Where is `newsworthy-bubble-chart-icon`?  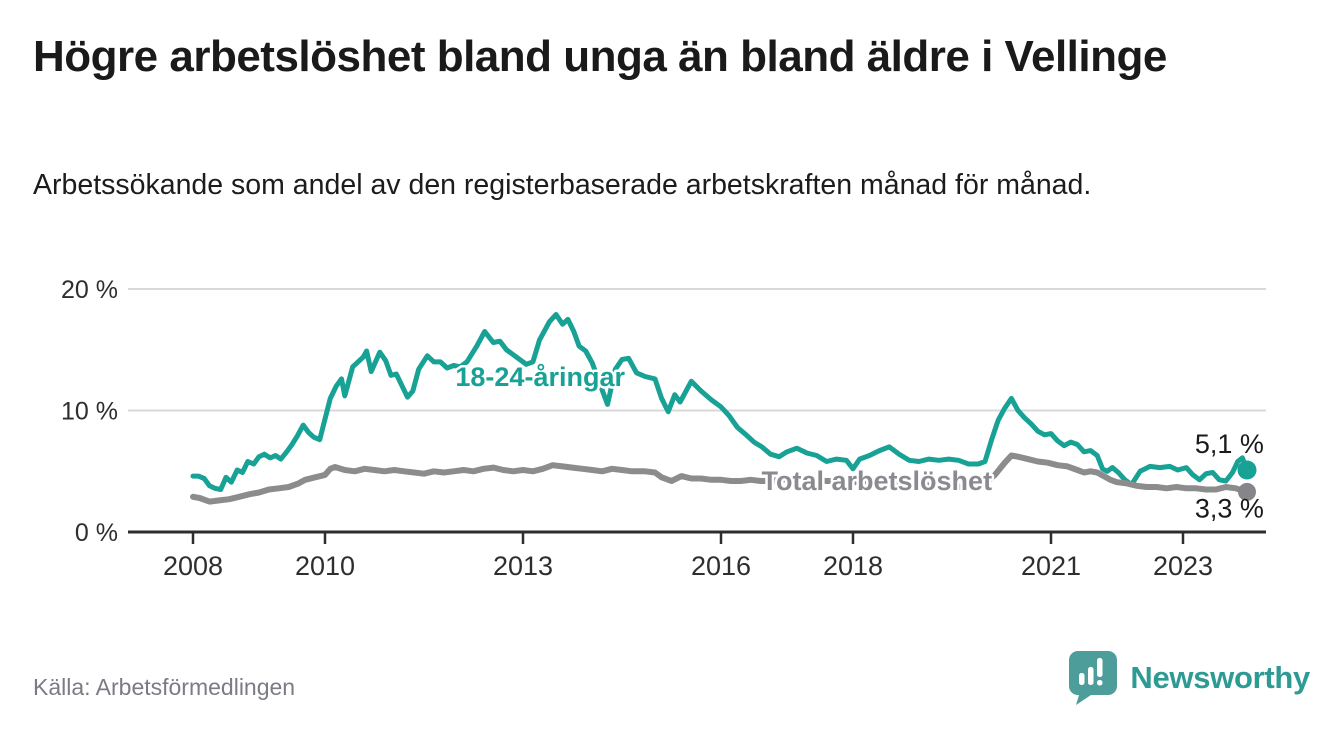 newsworthy-bubble-chart-icon is located at coordinates (1093, 678).